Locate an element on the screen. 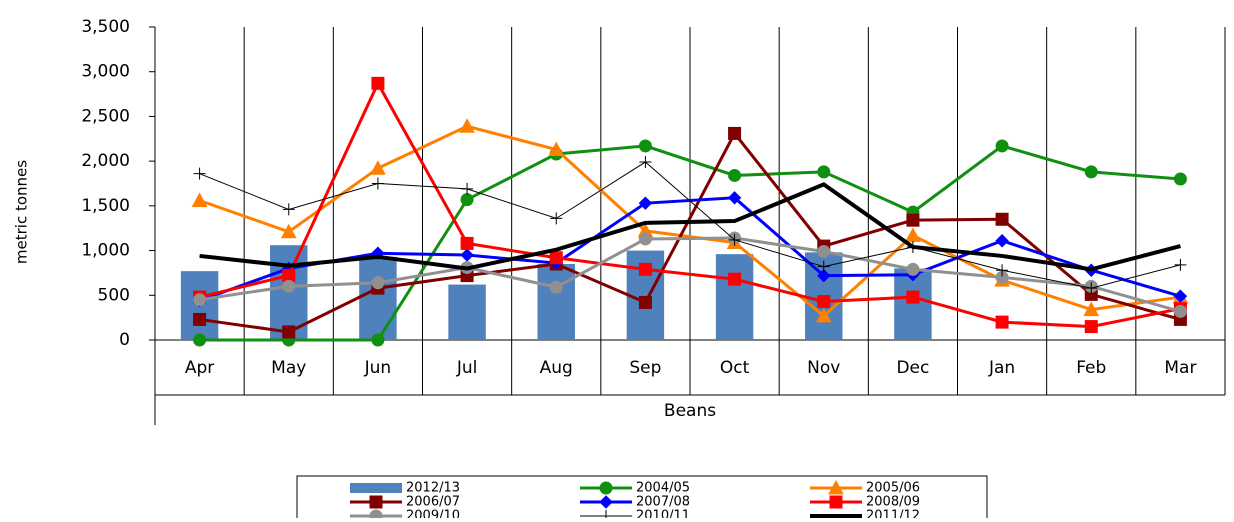 This screenshot has width=1234, height=522. legend-label: 2006/07 is located at coordinates (433, 502).